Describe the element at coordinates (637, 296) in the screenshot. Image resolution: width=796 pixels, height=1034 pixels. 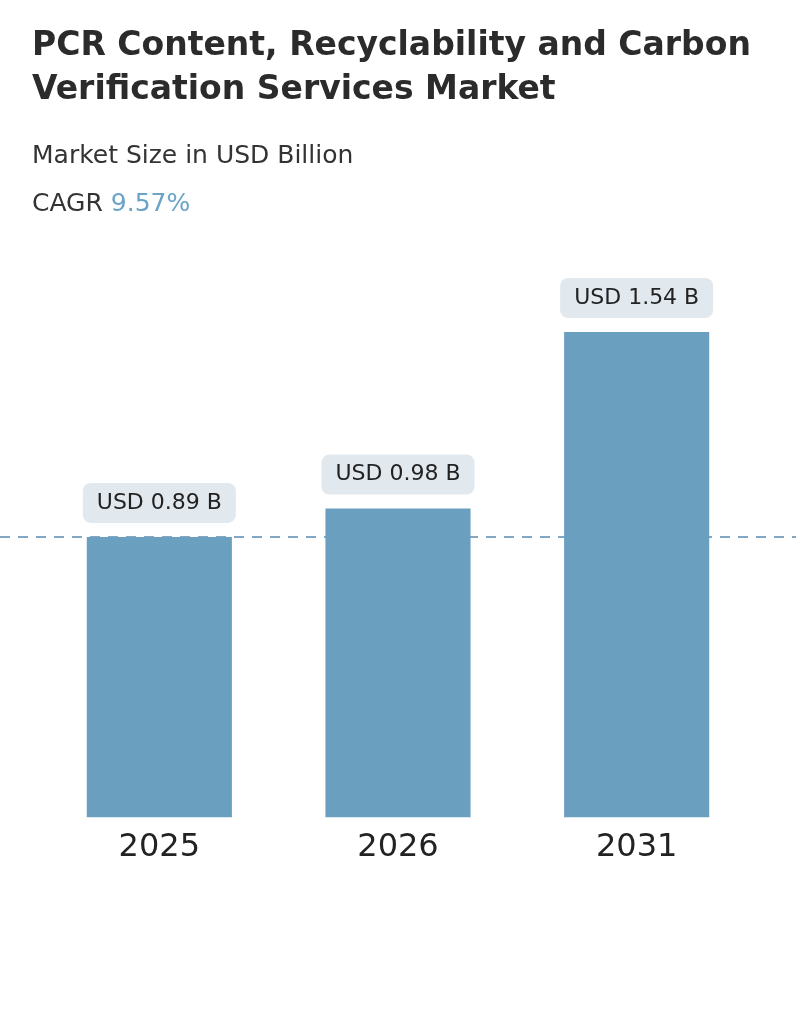
I see `data-label: USD 1.54 B` at that location.